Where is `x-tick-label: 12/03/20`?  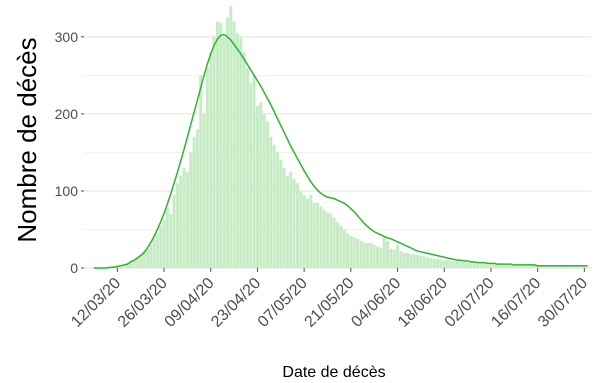
x-tick-label: 12/03/20 is located at coordinates (96, 303).